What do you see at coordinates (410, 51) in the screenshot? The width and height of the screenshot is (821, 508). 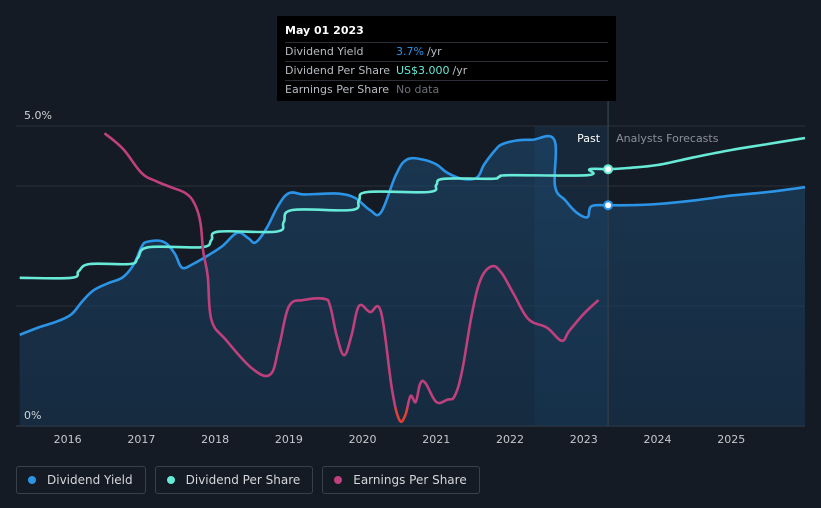 I see `tooltip-value: 3.7%` at bounding box center [410, 51].